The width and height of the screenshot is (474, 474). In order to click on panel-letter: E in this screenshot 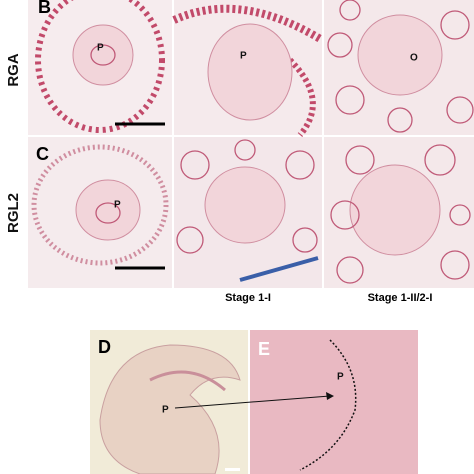, I will do `click(264, 349)`.